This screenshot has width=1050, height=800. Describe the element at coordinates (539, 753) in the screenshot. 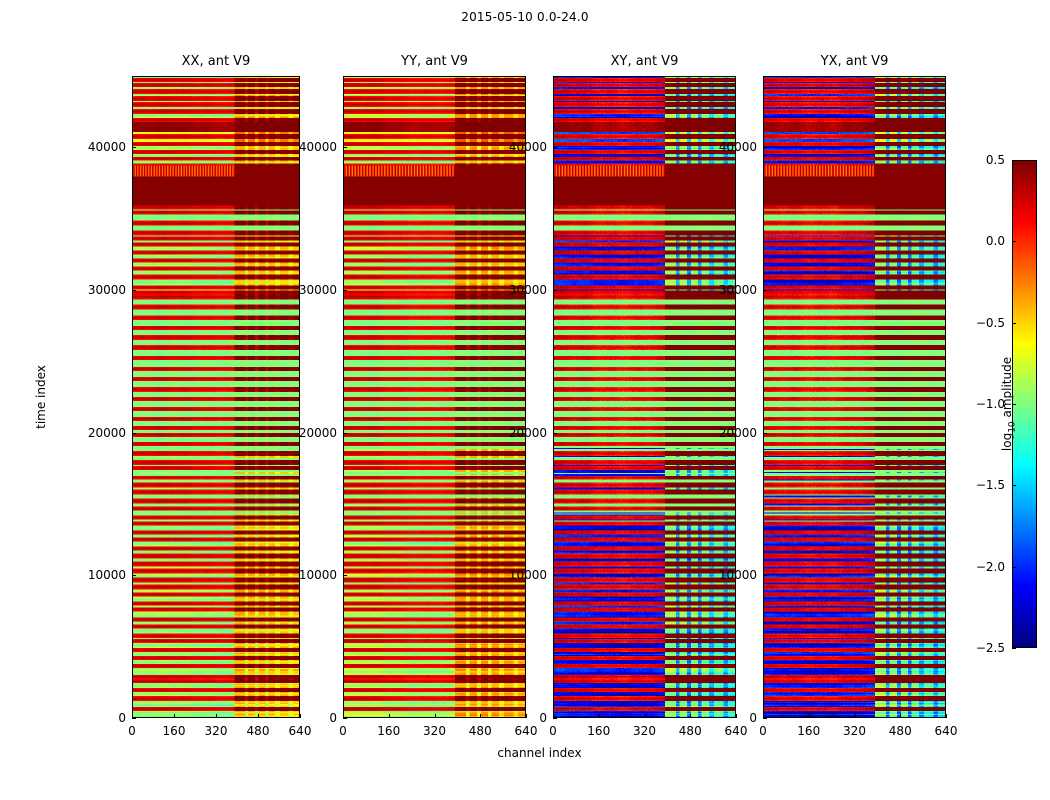

I see `x-axis-label: channel index` at that location.